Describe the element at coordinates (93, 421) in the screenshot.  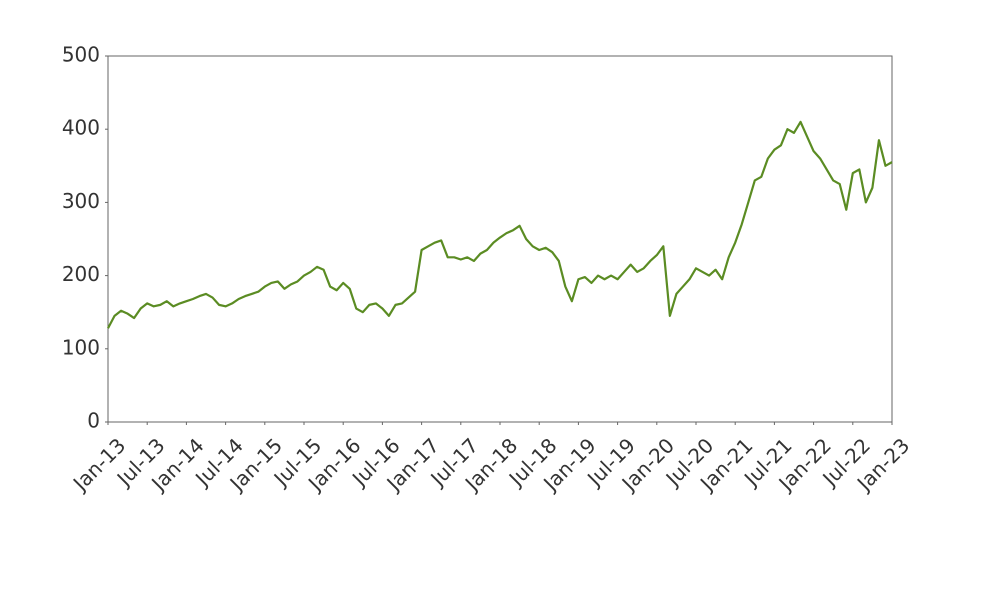
I see `y-tick-label: 0` at that location.